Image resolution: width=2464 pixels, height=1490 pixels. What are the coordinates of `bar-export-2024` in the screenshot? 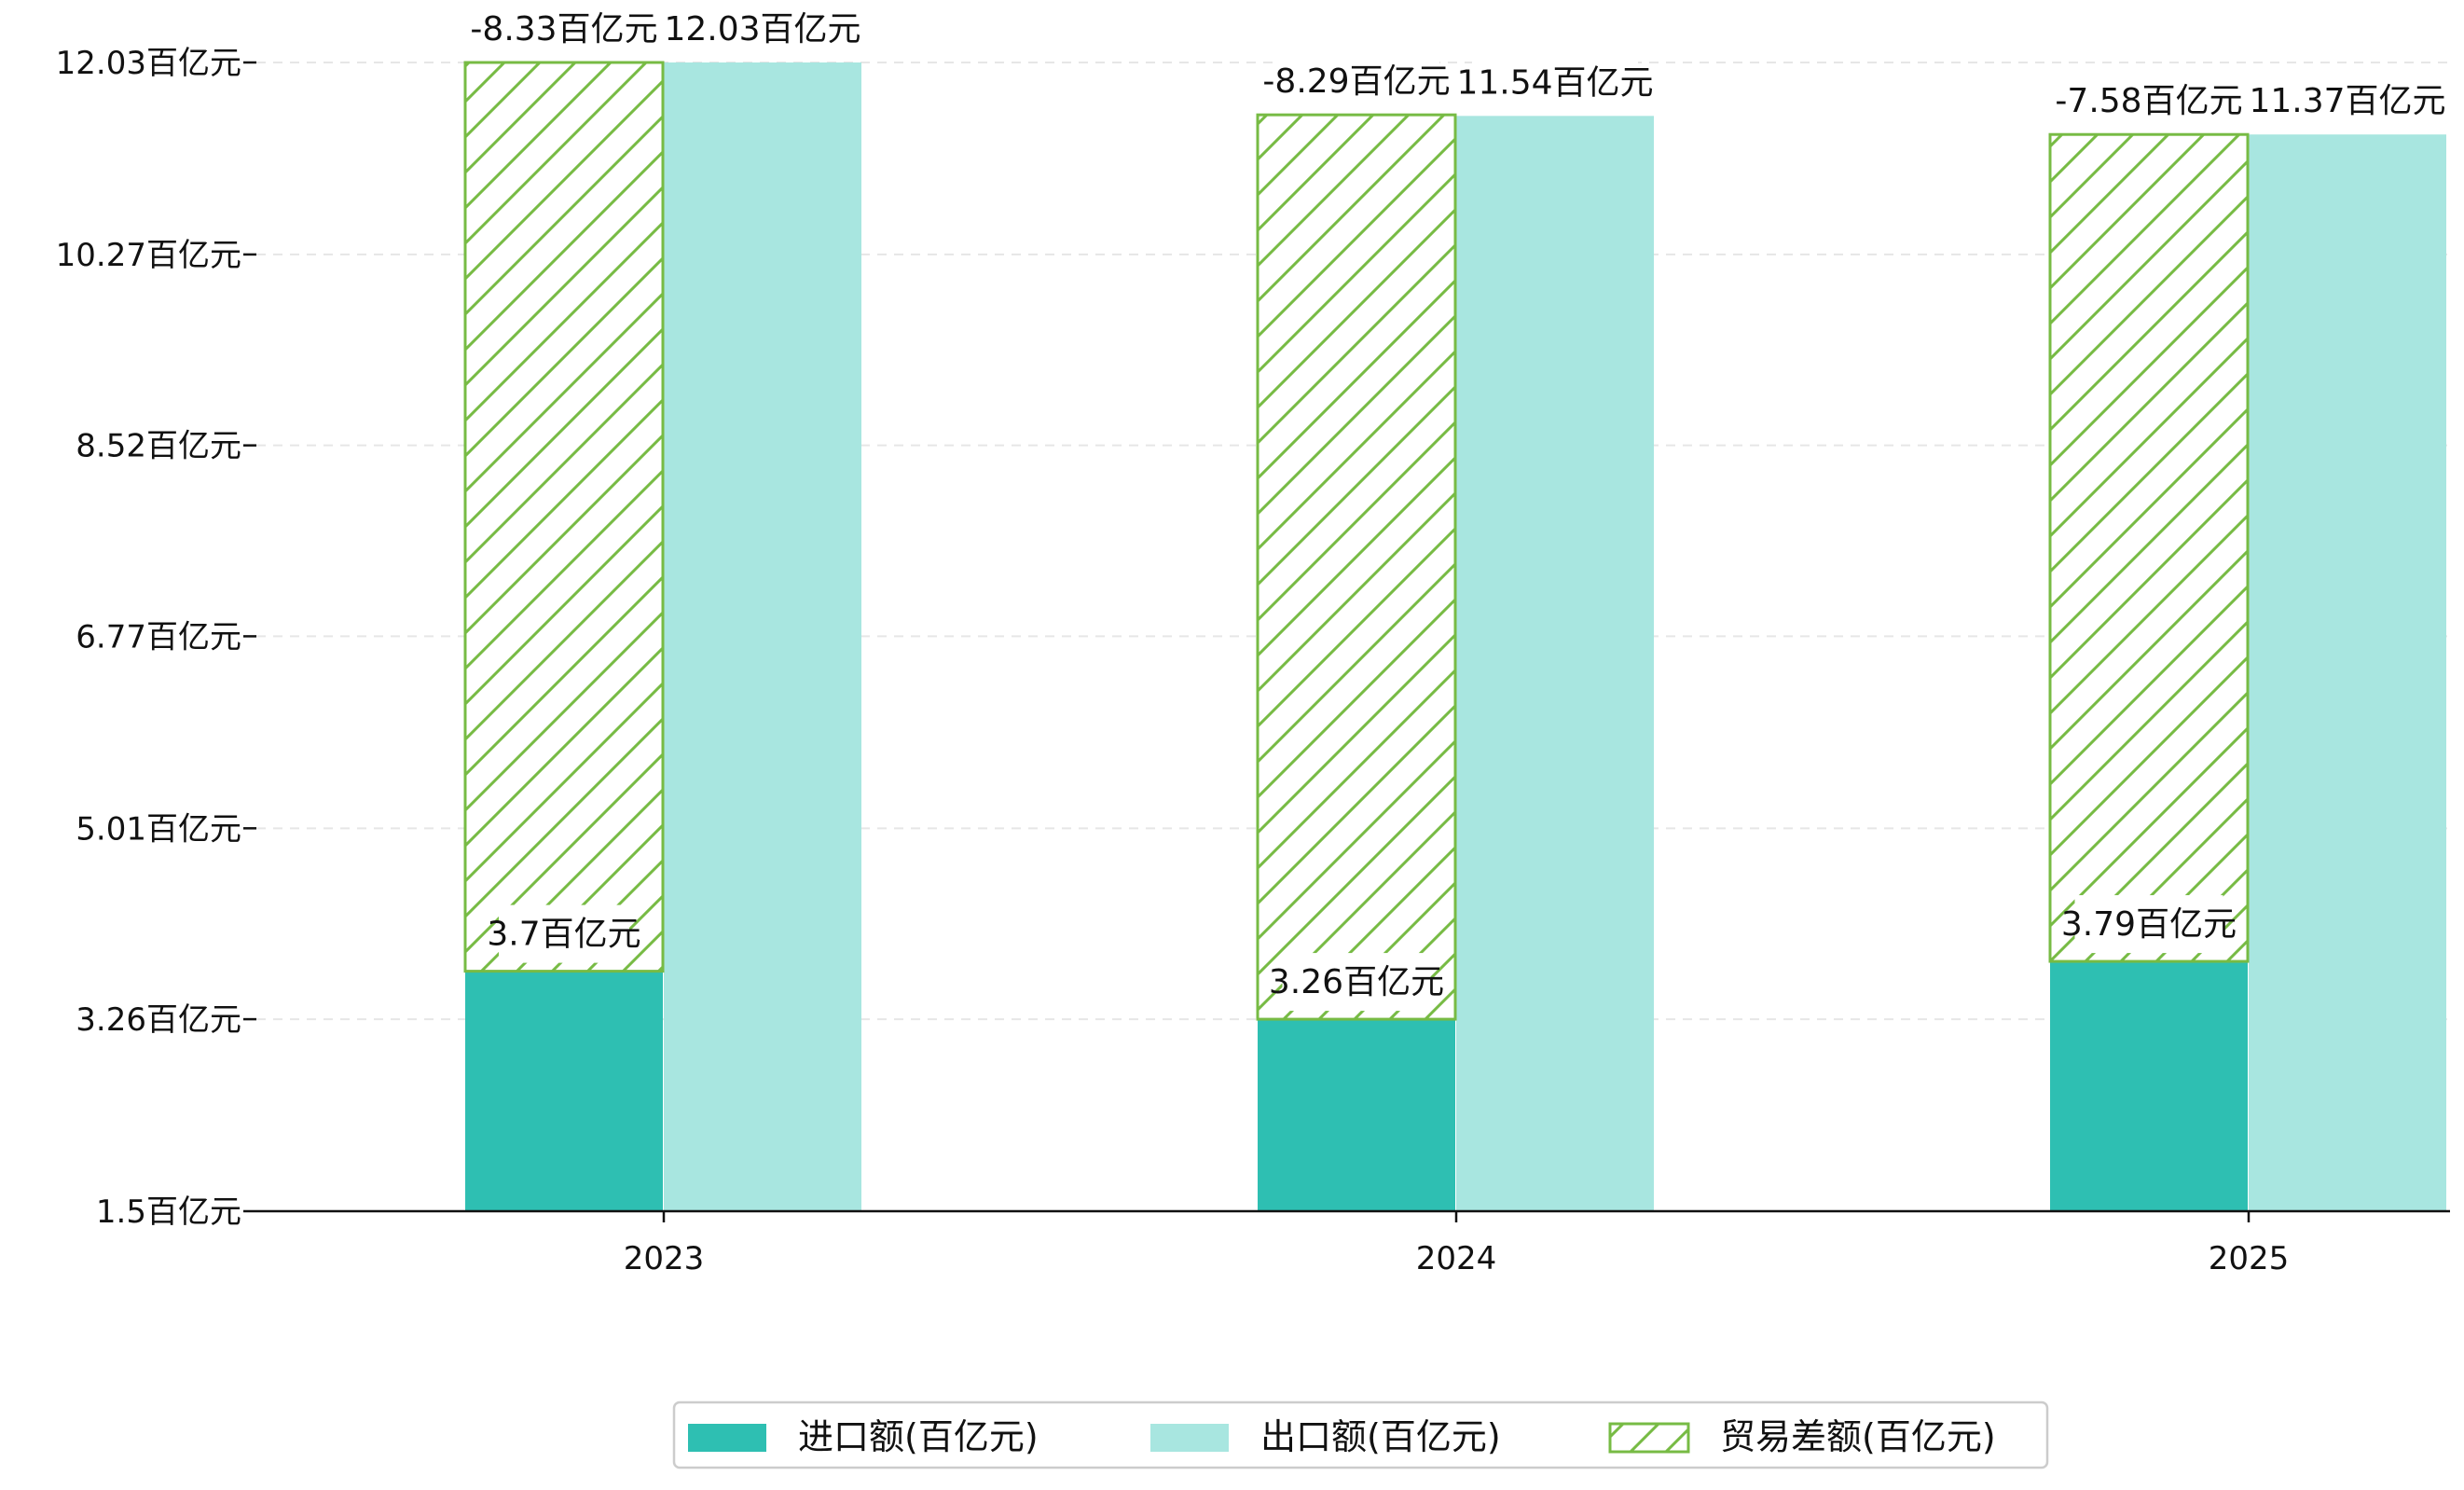 It's located at (1555, 663).